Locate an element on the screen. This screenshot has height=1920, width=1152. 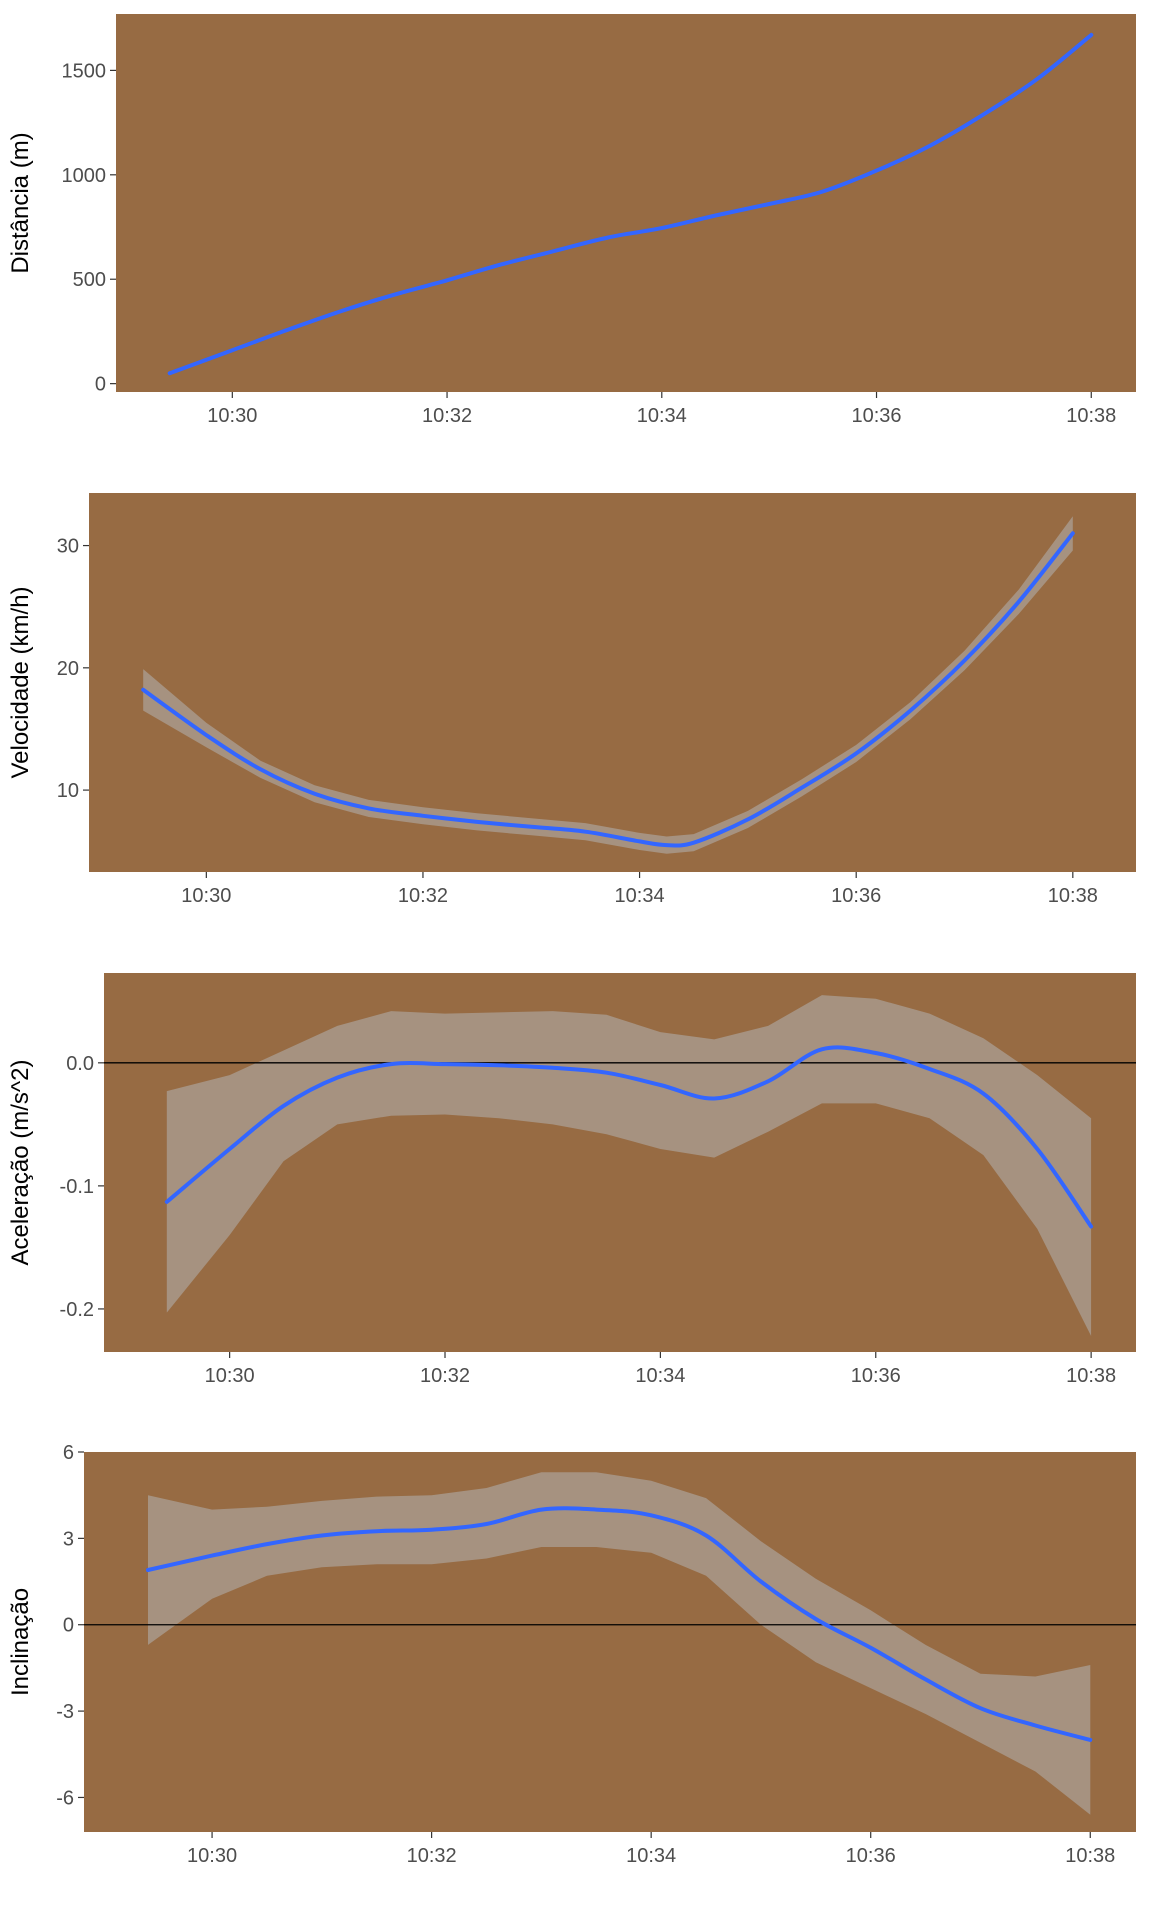
y-axis-title: Aceleração (m/s^2) is located at coordinates (20, 1163).